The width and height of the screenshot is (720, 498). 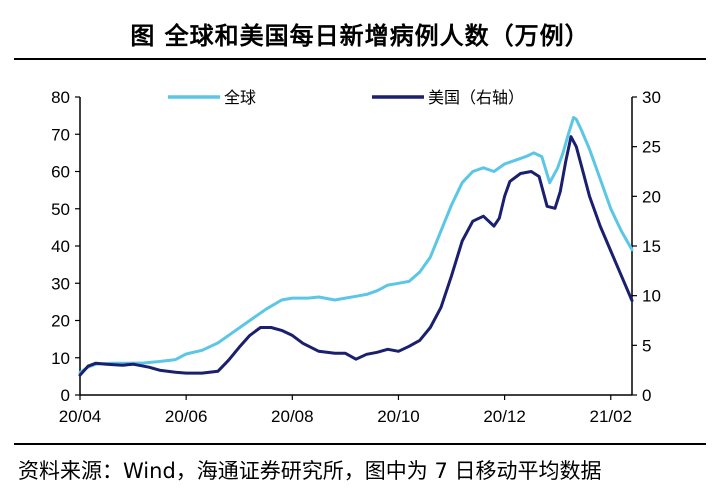 What do you see at coordinates (504, 416) in the screenshot?
I see `x-tick-label: 20/12` at bounding box center [504, 416].